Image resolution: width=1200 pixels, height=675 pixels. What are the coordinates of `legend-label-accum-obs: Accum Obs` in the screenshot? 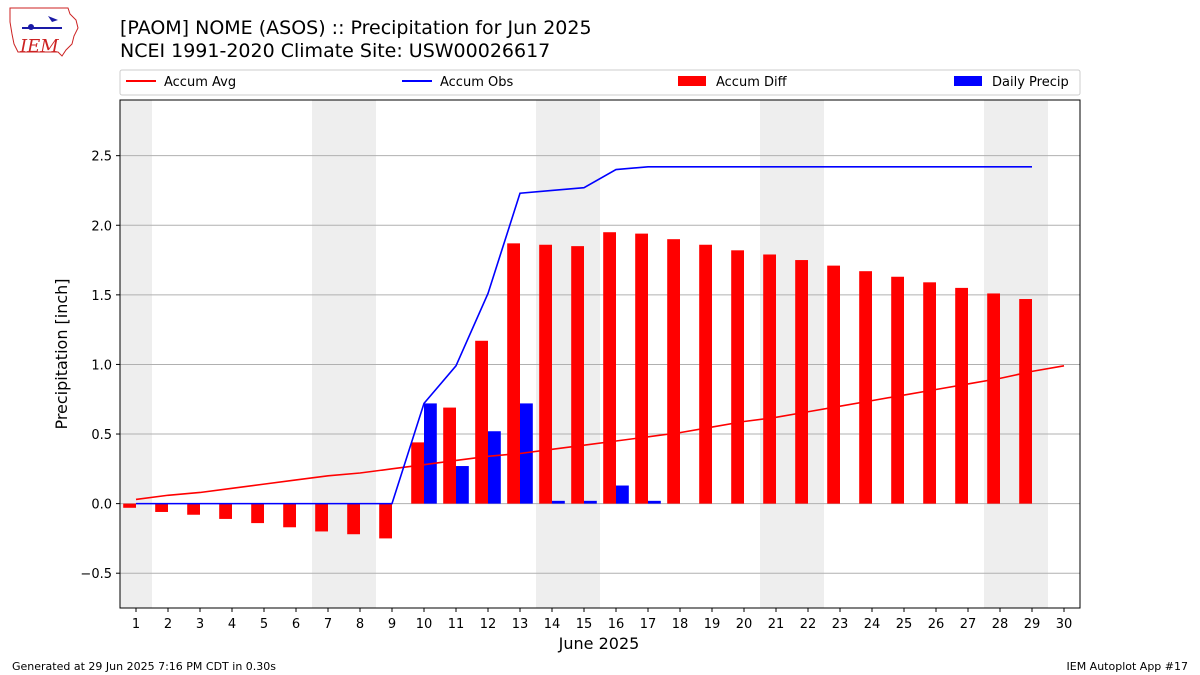 It's located at (476, 82).